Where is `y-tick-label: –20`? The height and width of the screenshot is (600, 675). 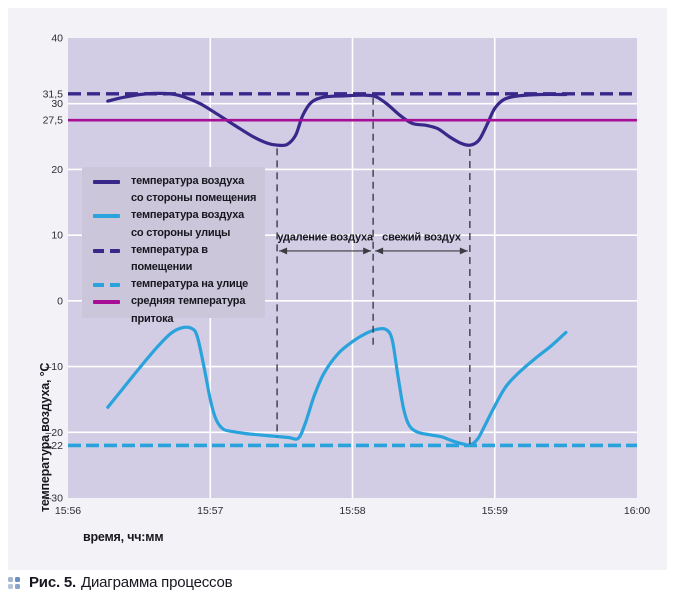
y-tick-label: –20 is located at coordinates (54, 433).